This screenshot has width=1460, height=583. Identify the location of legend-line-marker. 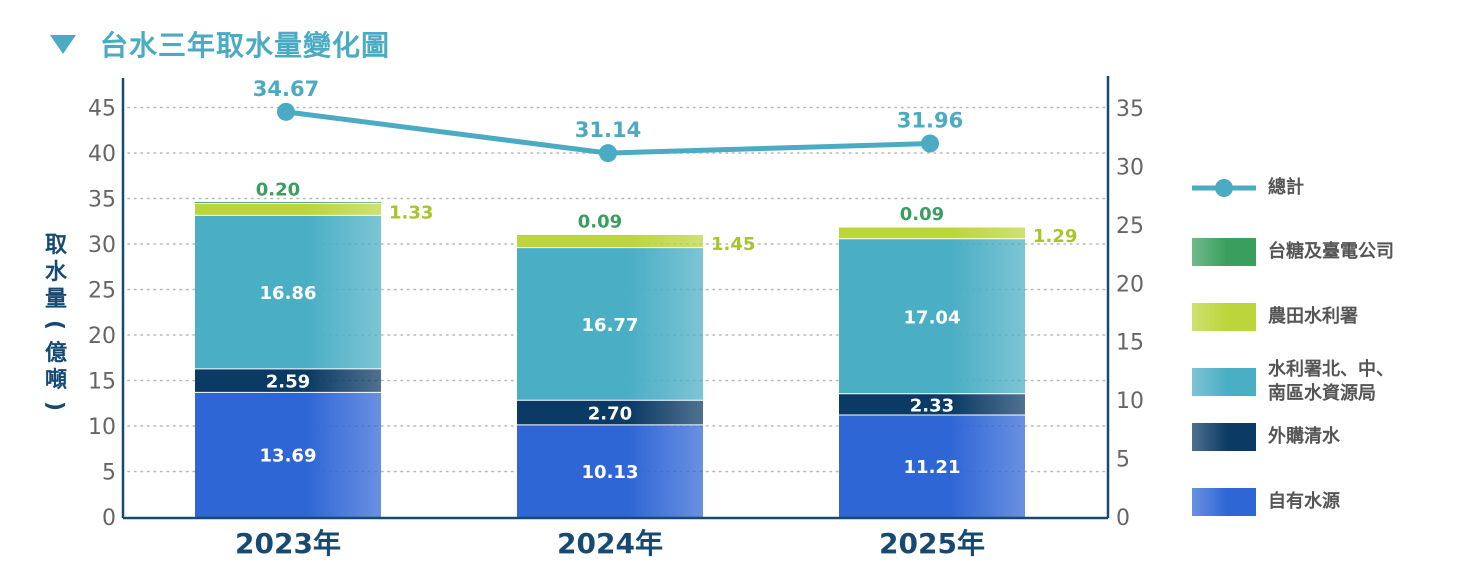
(1224, 188).